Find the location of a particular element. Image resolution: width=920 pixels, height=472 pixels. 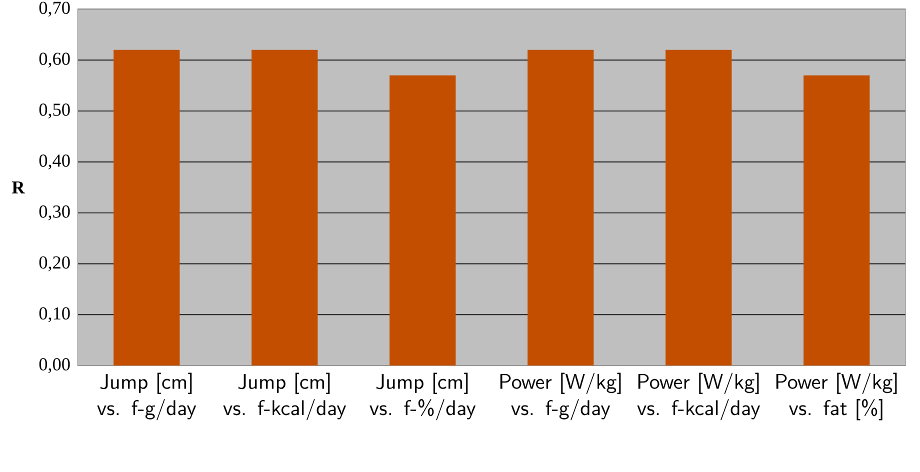

y-tick-label: 0,50 is located at coordinates (54, 111).